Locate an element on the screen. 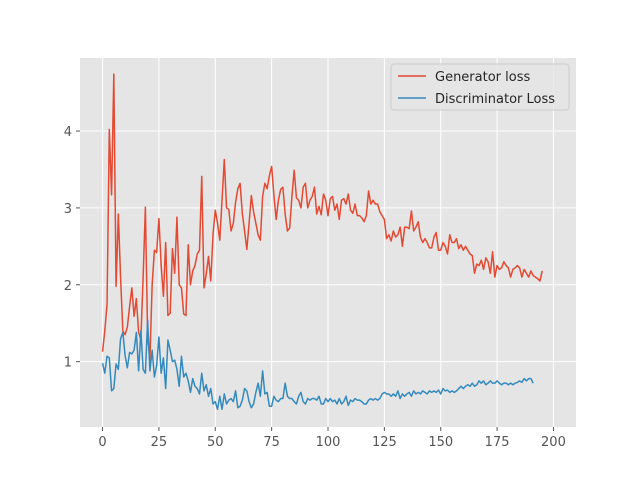 The height and width of the screenshot is (480, 640). legend-box is located at coordinates (480, 87).